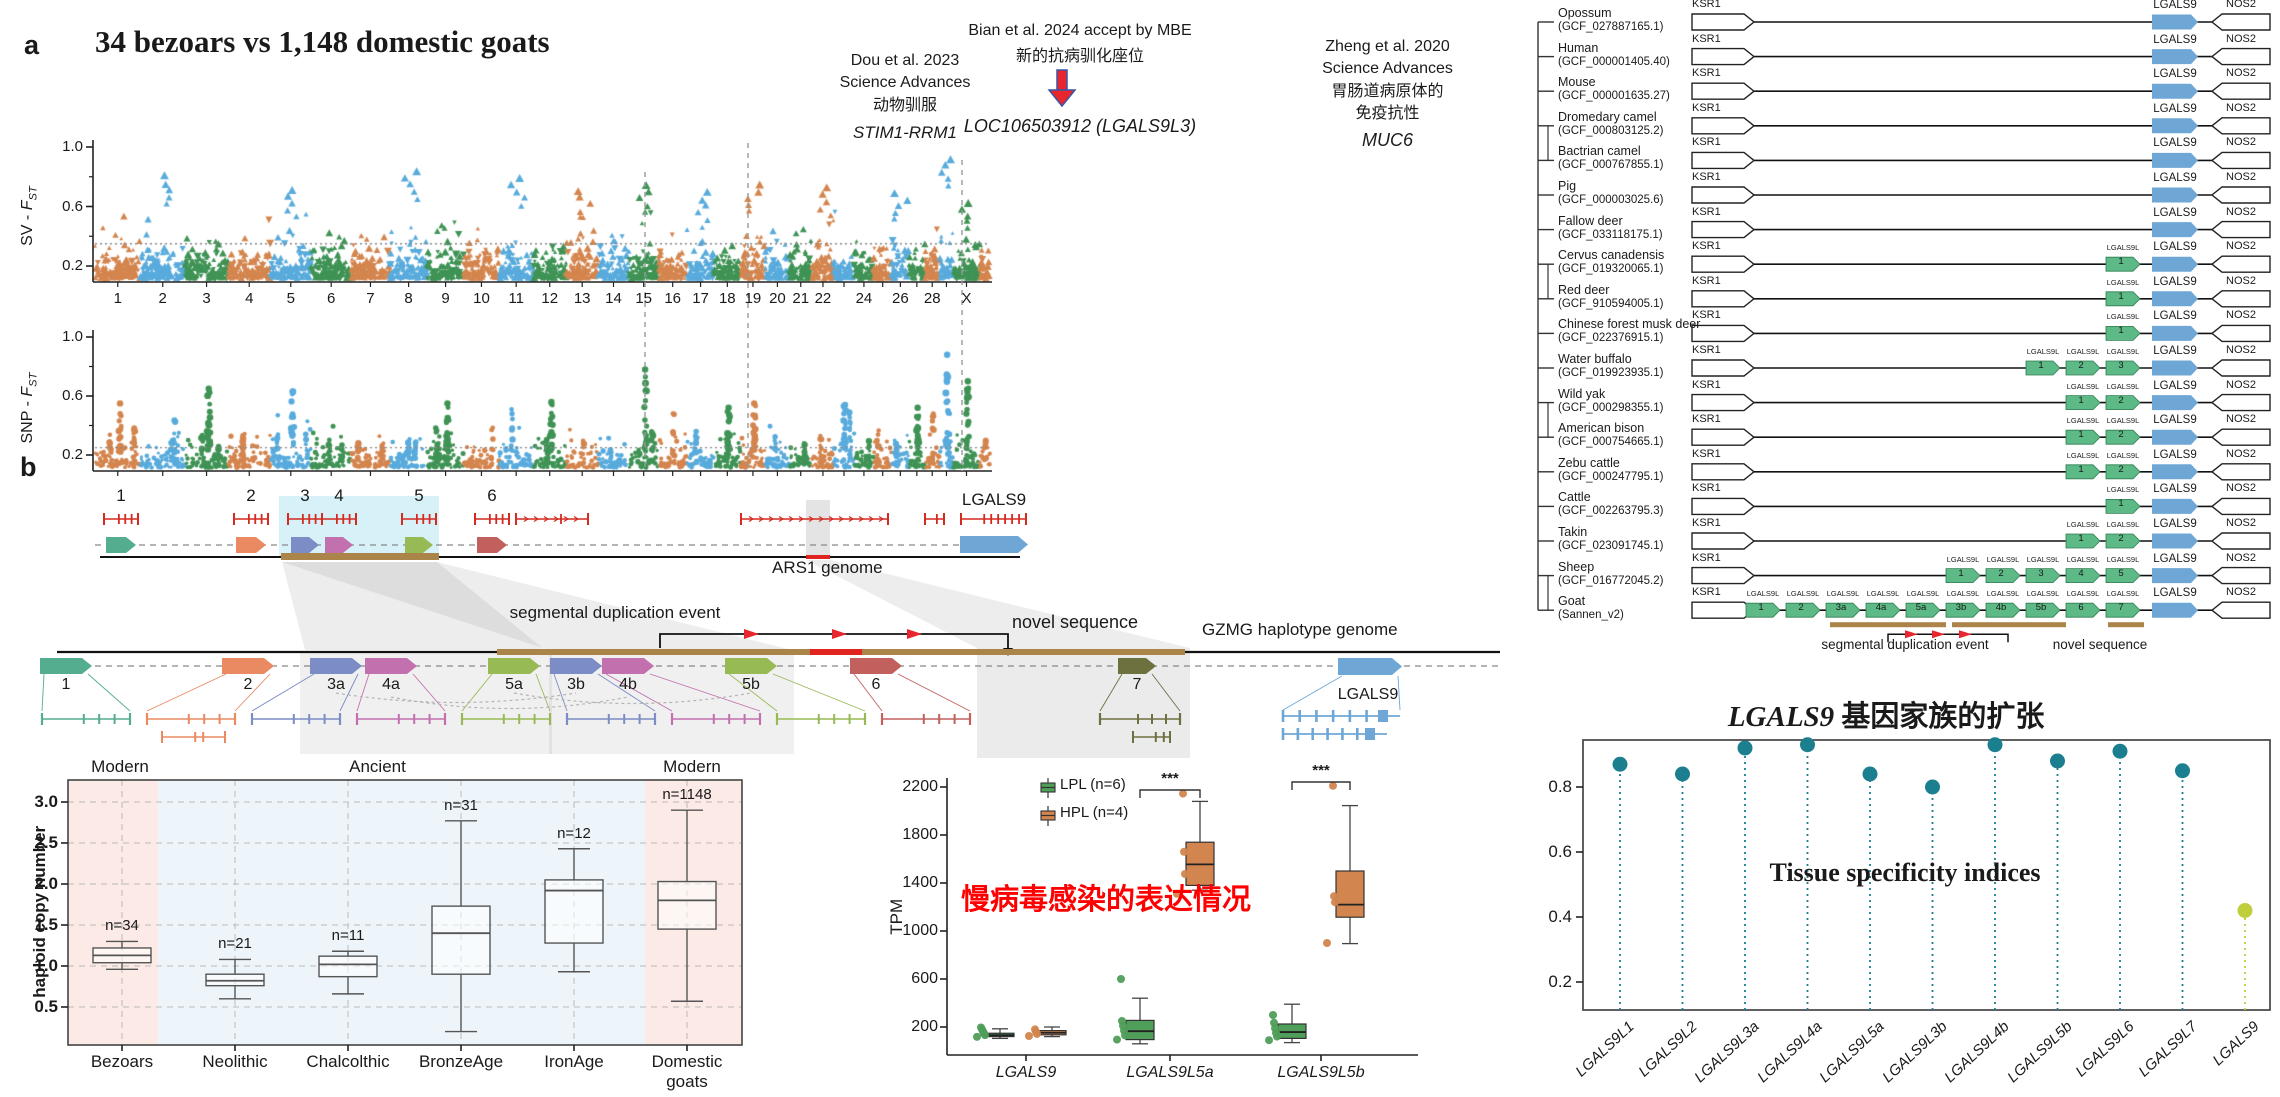 This screenshot has width=2280, height=1097. I want to click on tpm-box-HPL, so click(1350, 894).